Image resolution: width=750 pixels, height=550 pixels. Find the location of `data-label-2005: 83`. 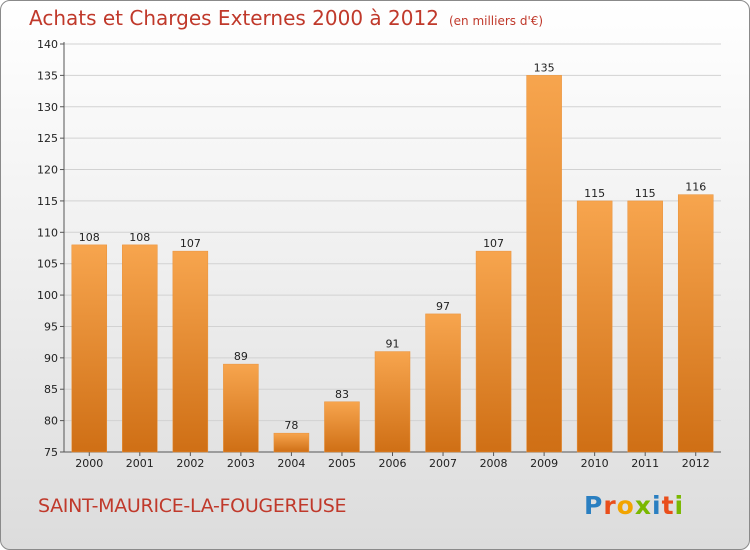

data-label-2005: 83 is located at coordinates (342, 394).